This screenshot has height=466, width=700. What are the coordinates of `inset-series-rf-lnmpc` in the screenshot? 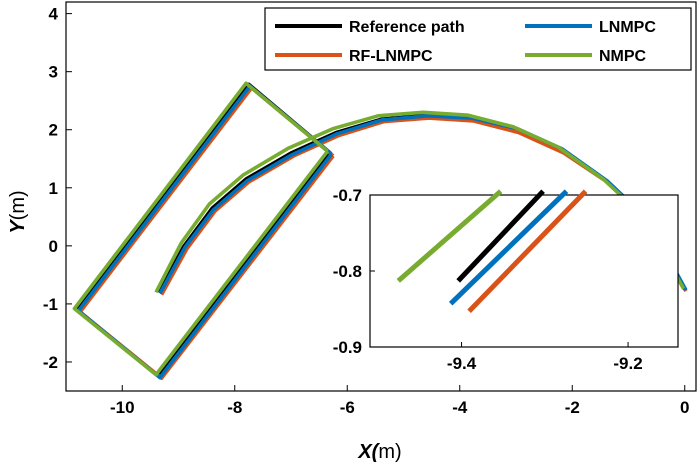 It's located at (527, 251).